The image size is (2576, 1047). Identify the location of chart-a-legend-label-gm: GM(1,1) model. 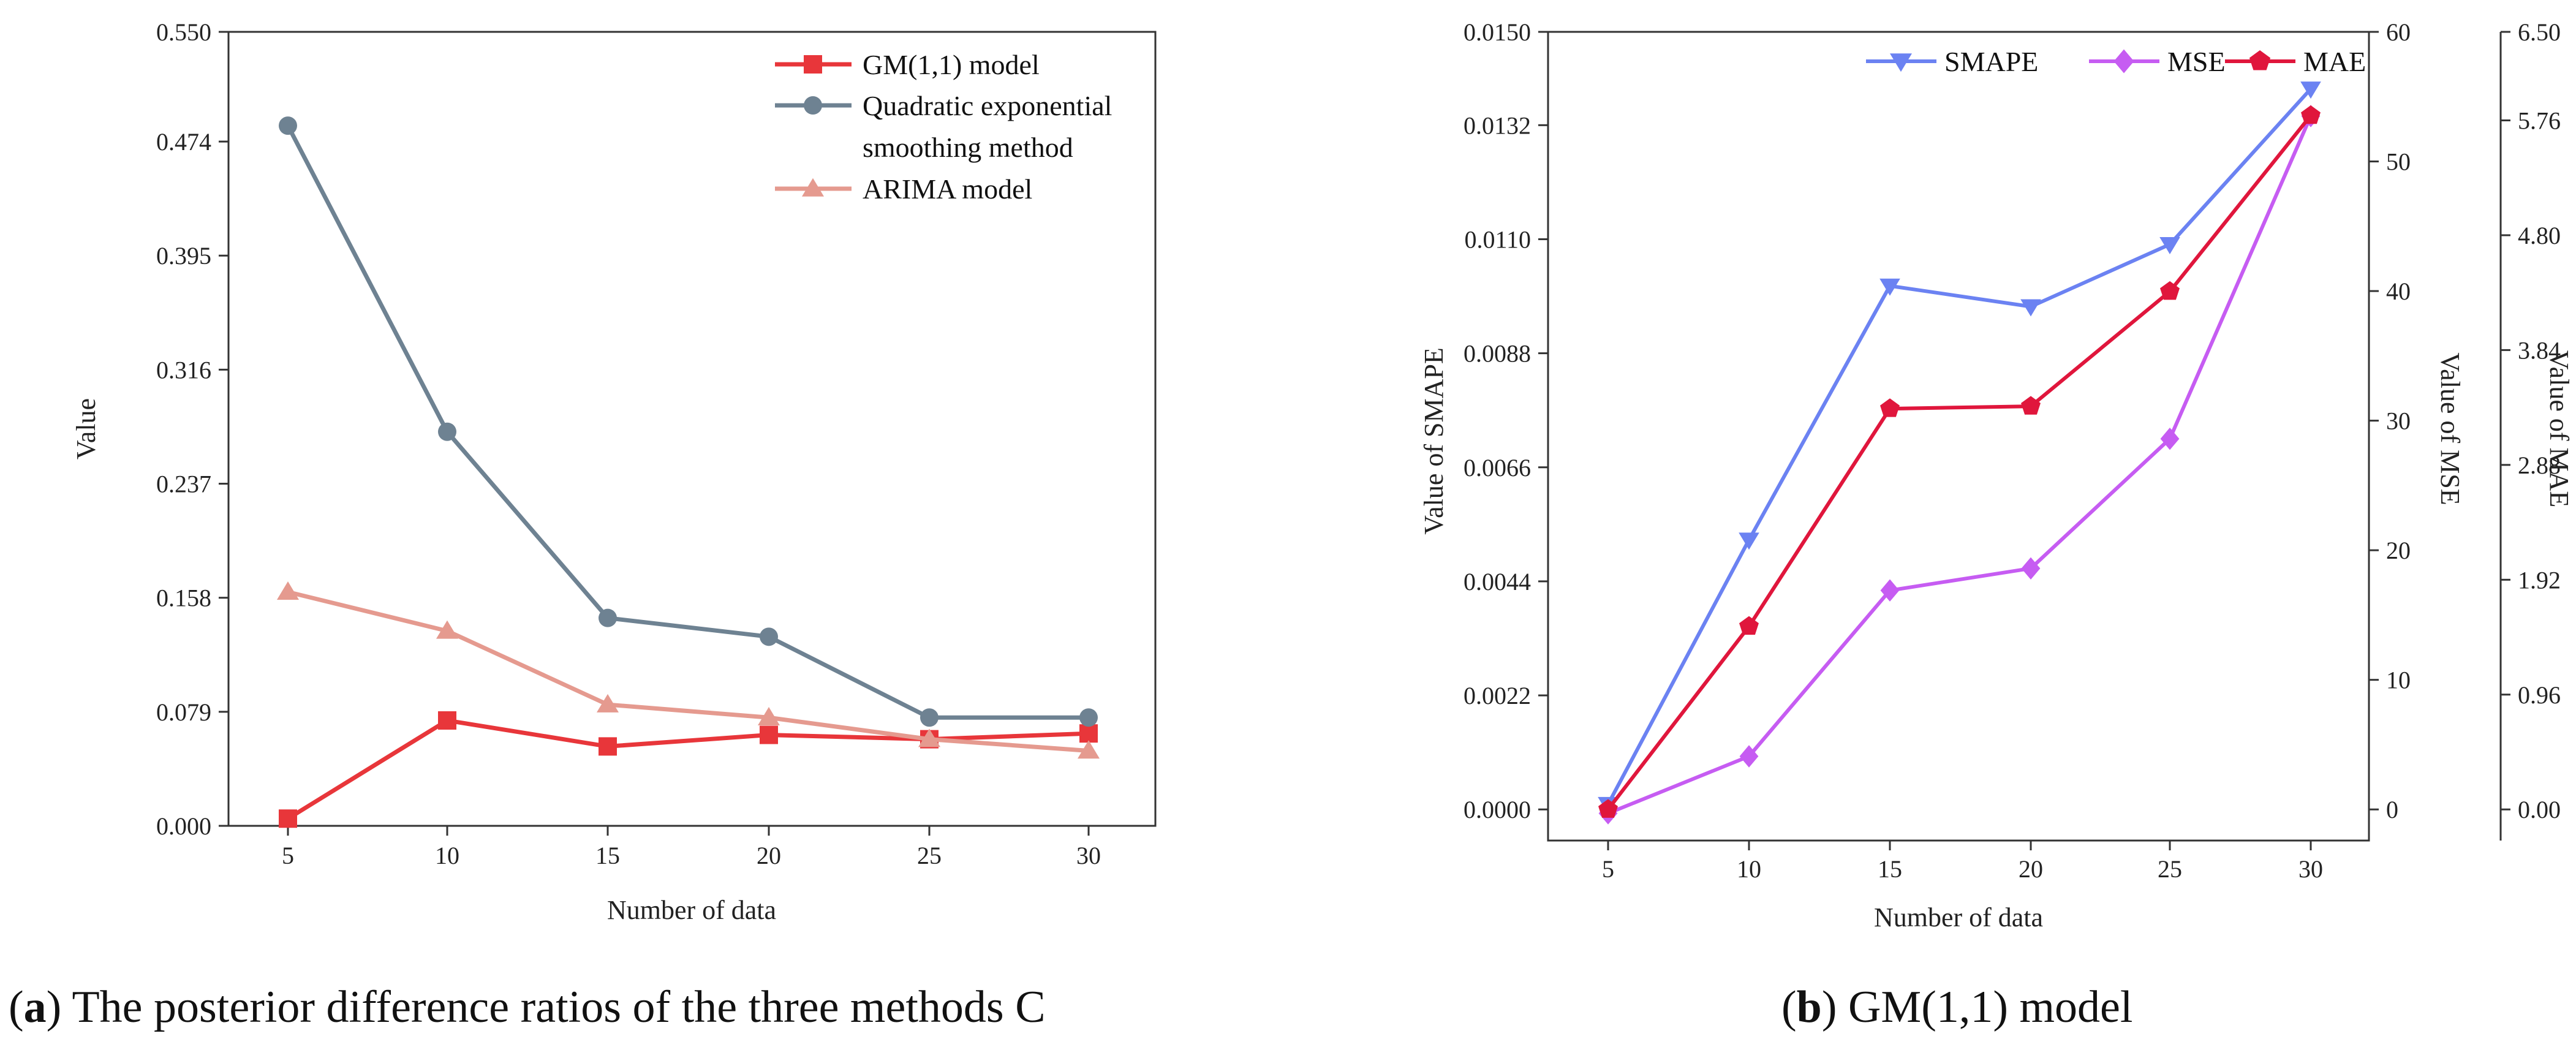
(951, 64).